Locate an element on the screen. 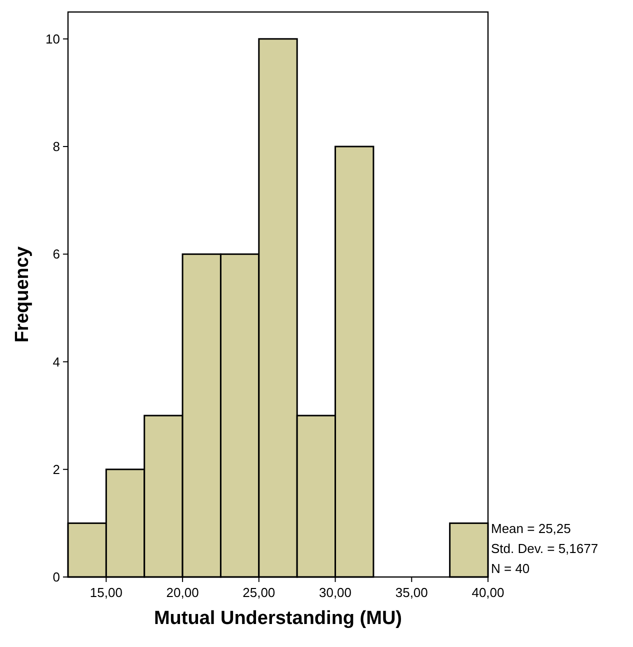  x-tick-label: 35,00 is located at coordinates (411, 592).